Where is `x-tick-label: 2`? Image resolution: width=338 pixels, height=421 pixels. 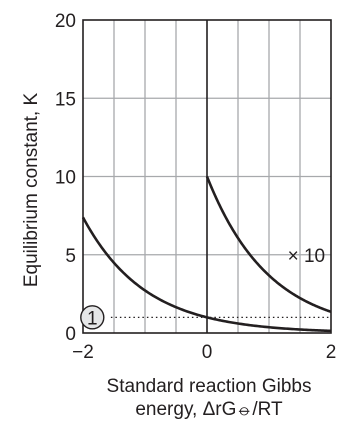
x-tick-label: 2 is located at coordinates (331, 352).